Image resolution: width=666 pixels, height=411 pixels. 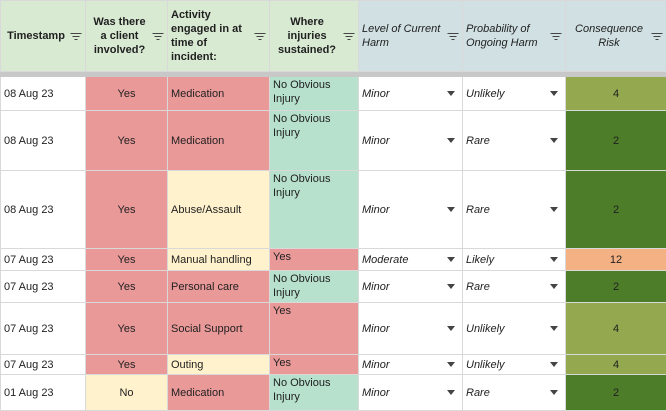 I want to click on cell-client: No, so click(x=127, y=393).